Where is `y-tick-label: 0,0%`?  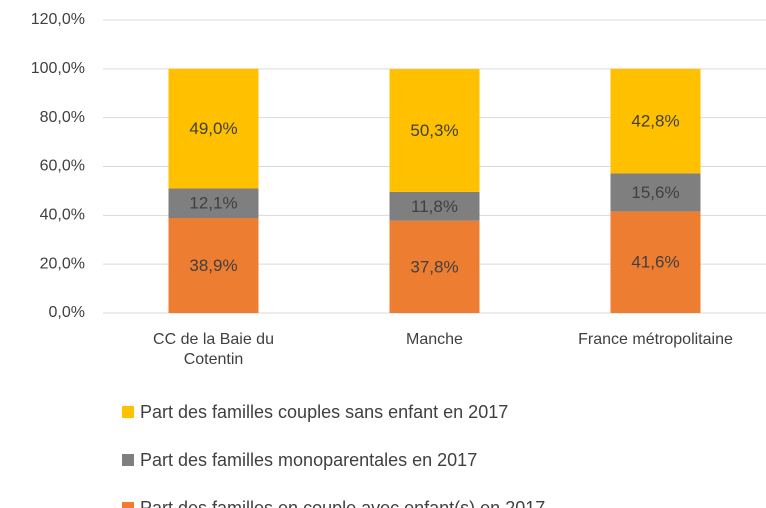 y-tick-label: 0,0% is located at coordinates (67, 312).